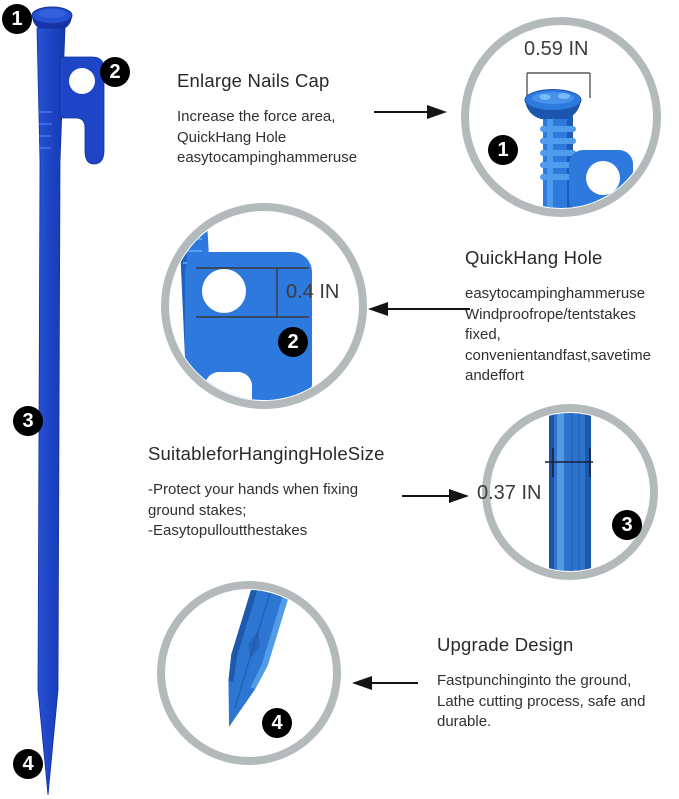  Describe the element at coordinates (51, 411) in the screenshot. I see `stake-shaft` at that location.